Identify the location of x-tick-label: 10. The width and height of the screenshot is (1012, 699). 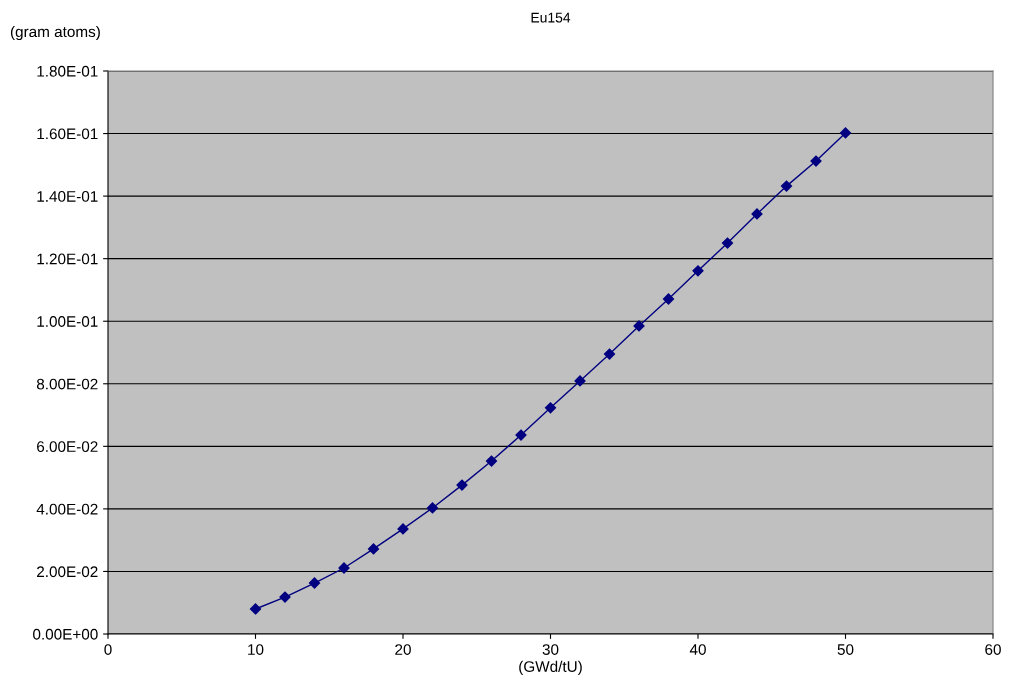
(256, 649).